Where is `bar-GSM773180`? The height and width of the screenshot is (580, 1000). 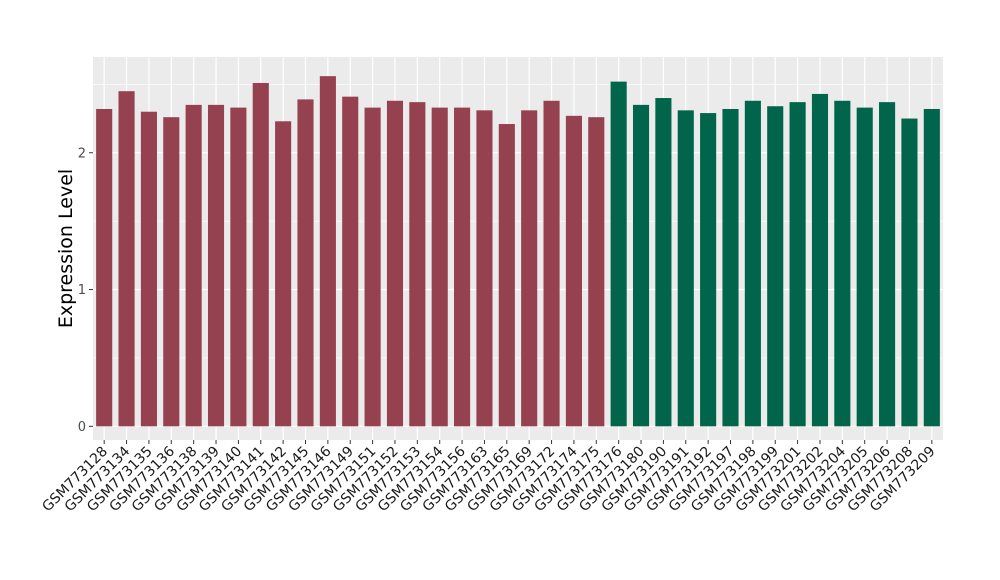
bar-GSM773180 is located at coordinates (641, 265).